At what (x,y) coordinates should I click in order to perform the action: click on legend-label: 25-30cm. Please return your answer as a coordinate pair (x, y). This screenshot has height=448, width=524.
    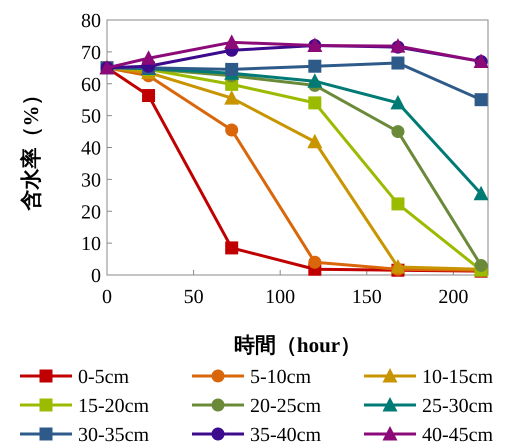
    Looking at the image, I should click on (458, 406).